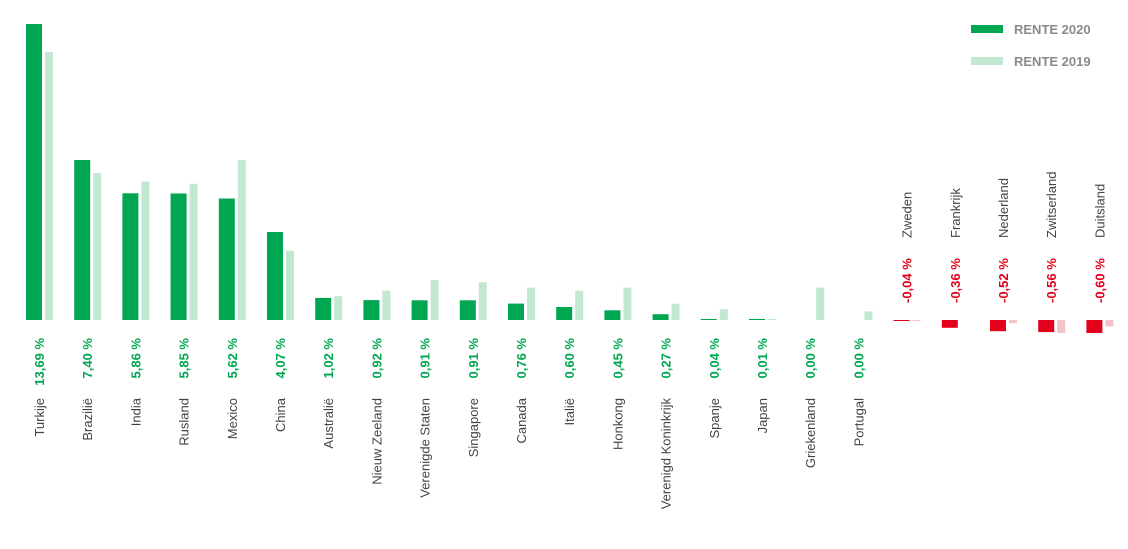 The image size is (1128, 549). What do you see at coordinates (907, 280) in the screenshot?
I see `value-label-zweden: -0,04 %` at bounding box center [907, 280].